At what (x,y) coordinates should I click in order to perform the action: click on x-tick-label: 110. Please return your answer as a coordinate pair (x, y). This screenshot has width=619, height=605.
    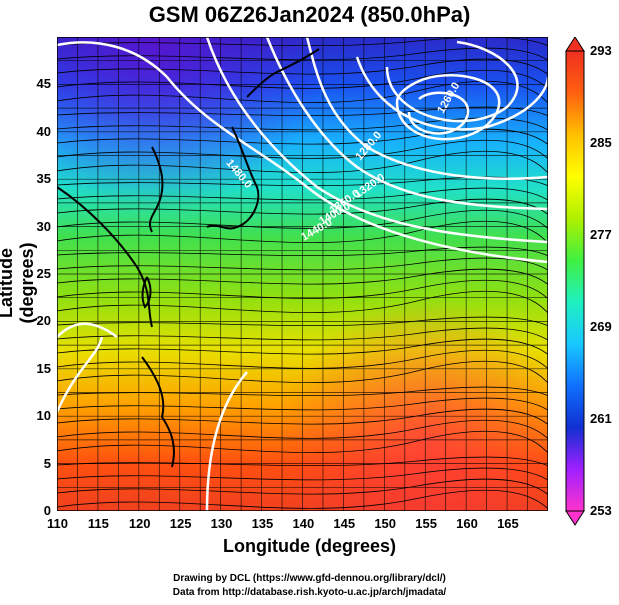
    Looking at the image, I should click on (57, 523).